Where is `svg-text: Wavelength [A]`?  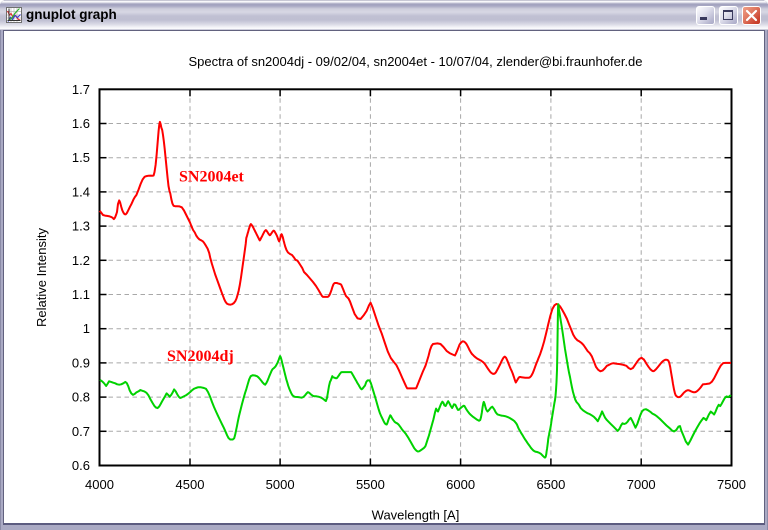 svg-text: Wavelength [A] is located at coordinates (416, 515).